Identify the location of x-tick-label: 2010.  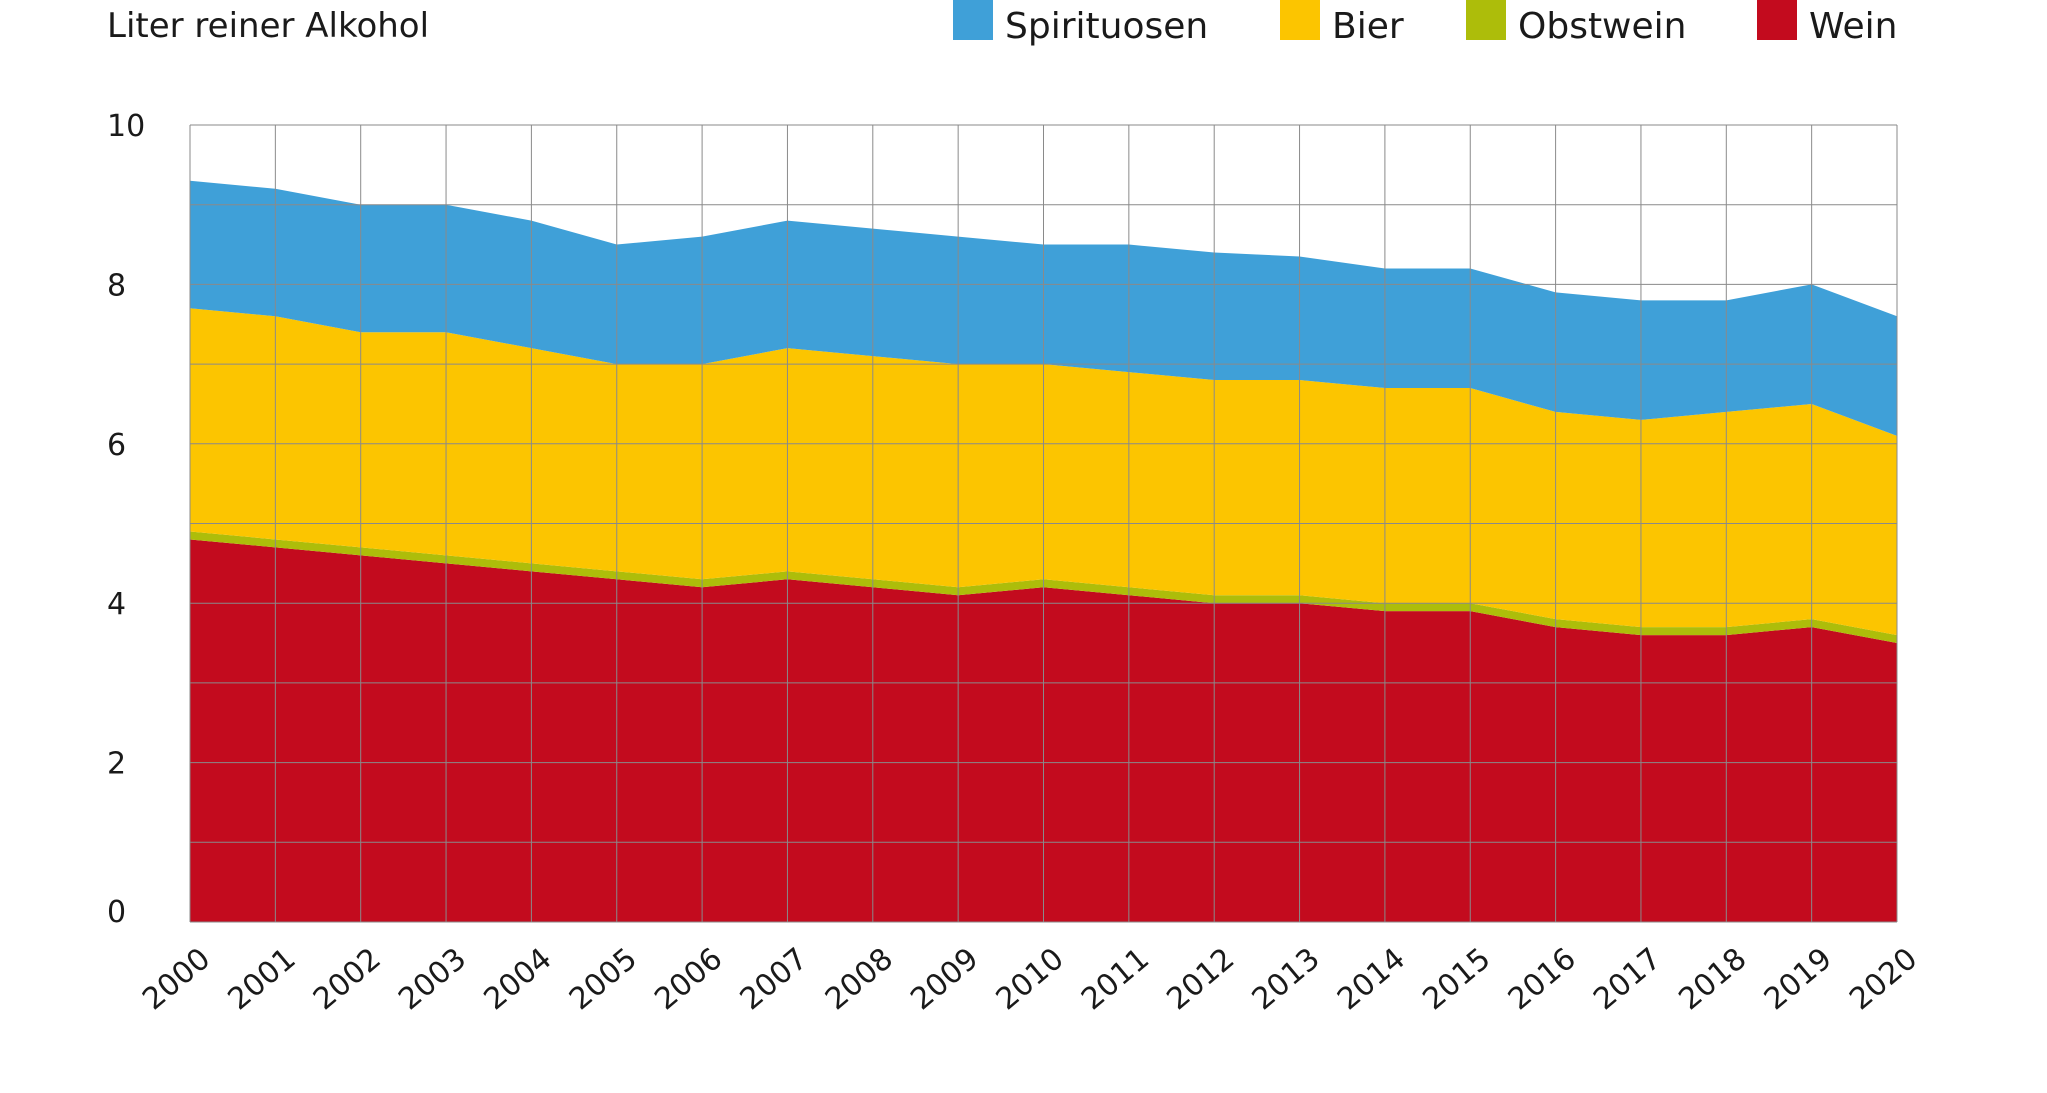
(1030, 979).